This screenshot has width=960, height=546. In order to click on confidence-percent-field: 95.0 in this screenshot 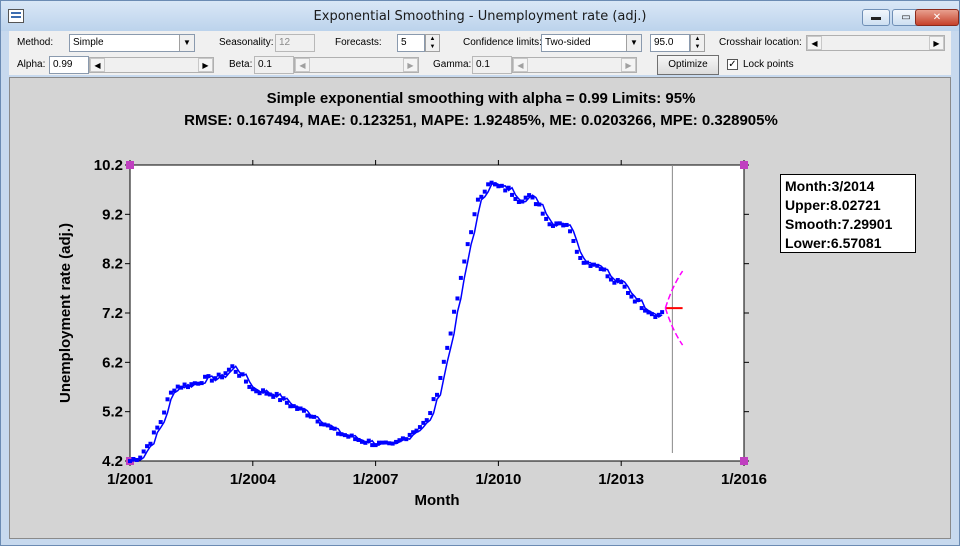, I will do `click(670, 43)`.